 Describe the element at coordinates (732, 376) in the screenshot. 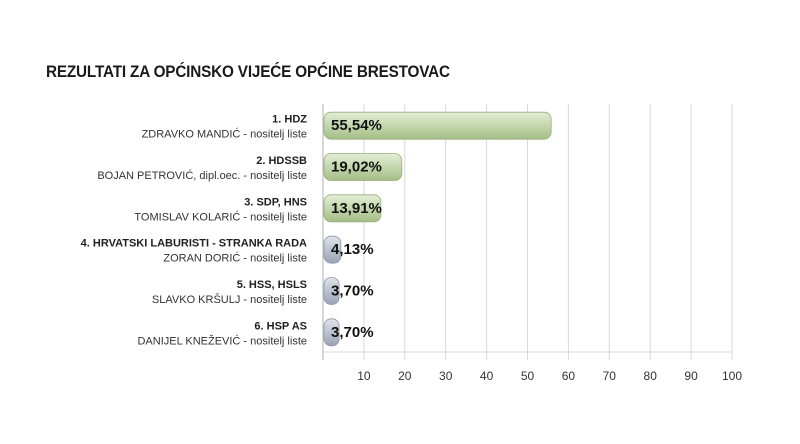

I see `x-tick-label: 100` at that location.